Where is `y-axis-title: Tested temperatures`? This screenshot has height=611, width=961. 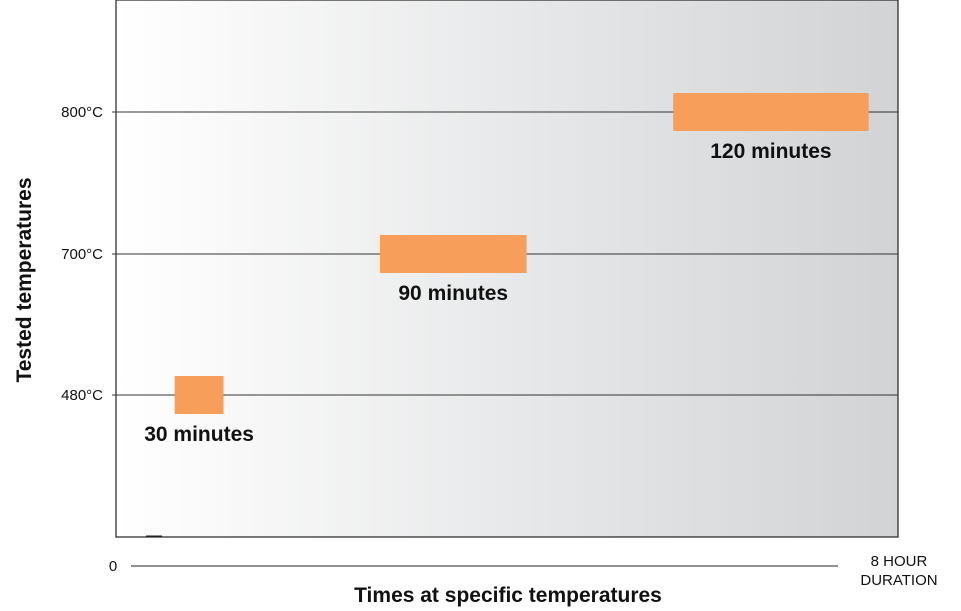
y-axis-title: Tested temperatures is located at coordinates (24, 279).